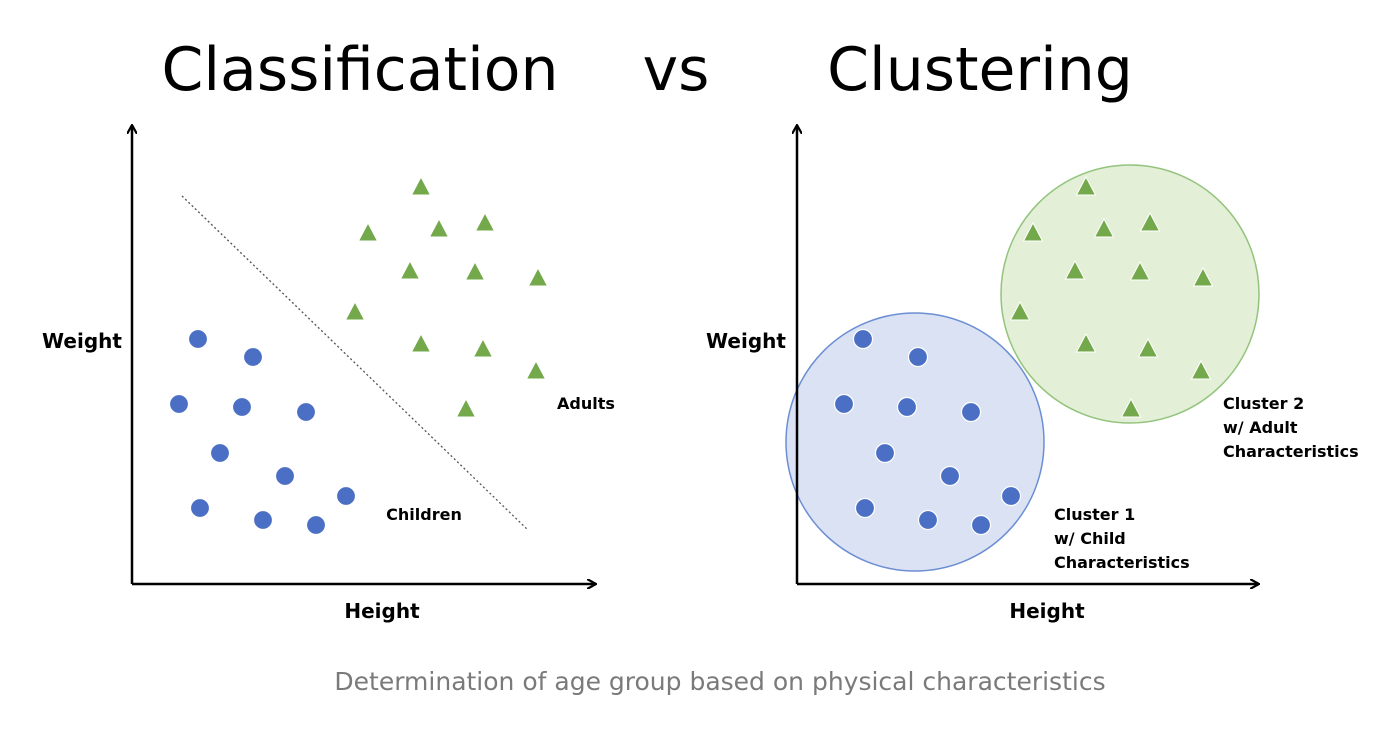  I want to click on title-clustering: Clustering, so click(980, 70).